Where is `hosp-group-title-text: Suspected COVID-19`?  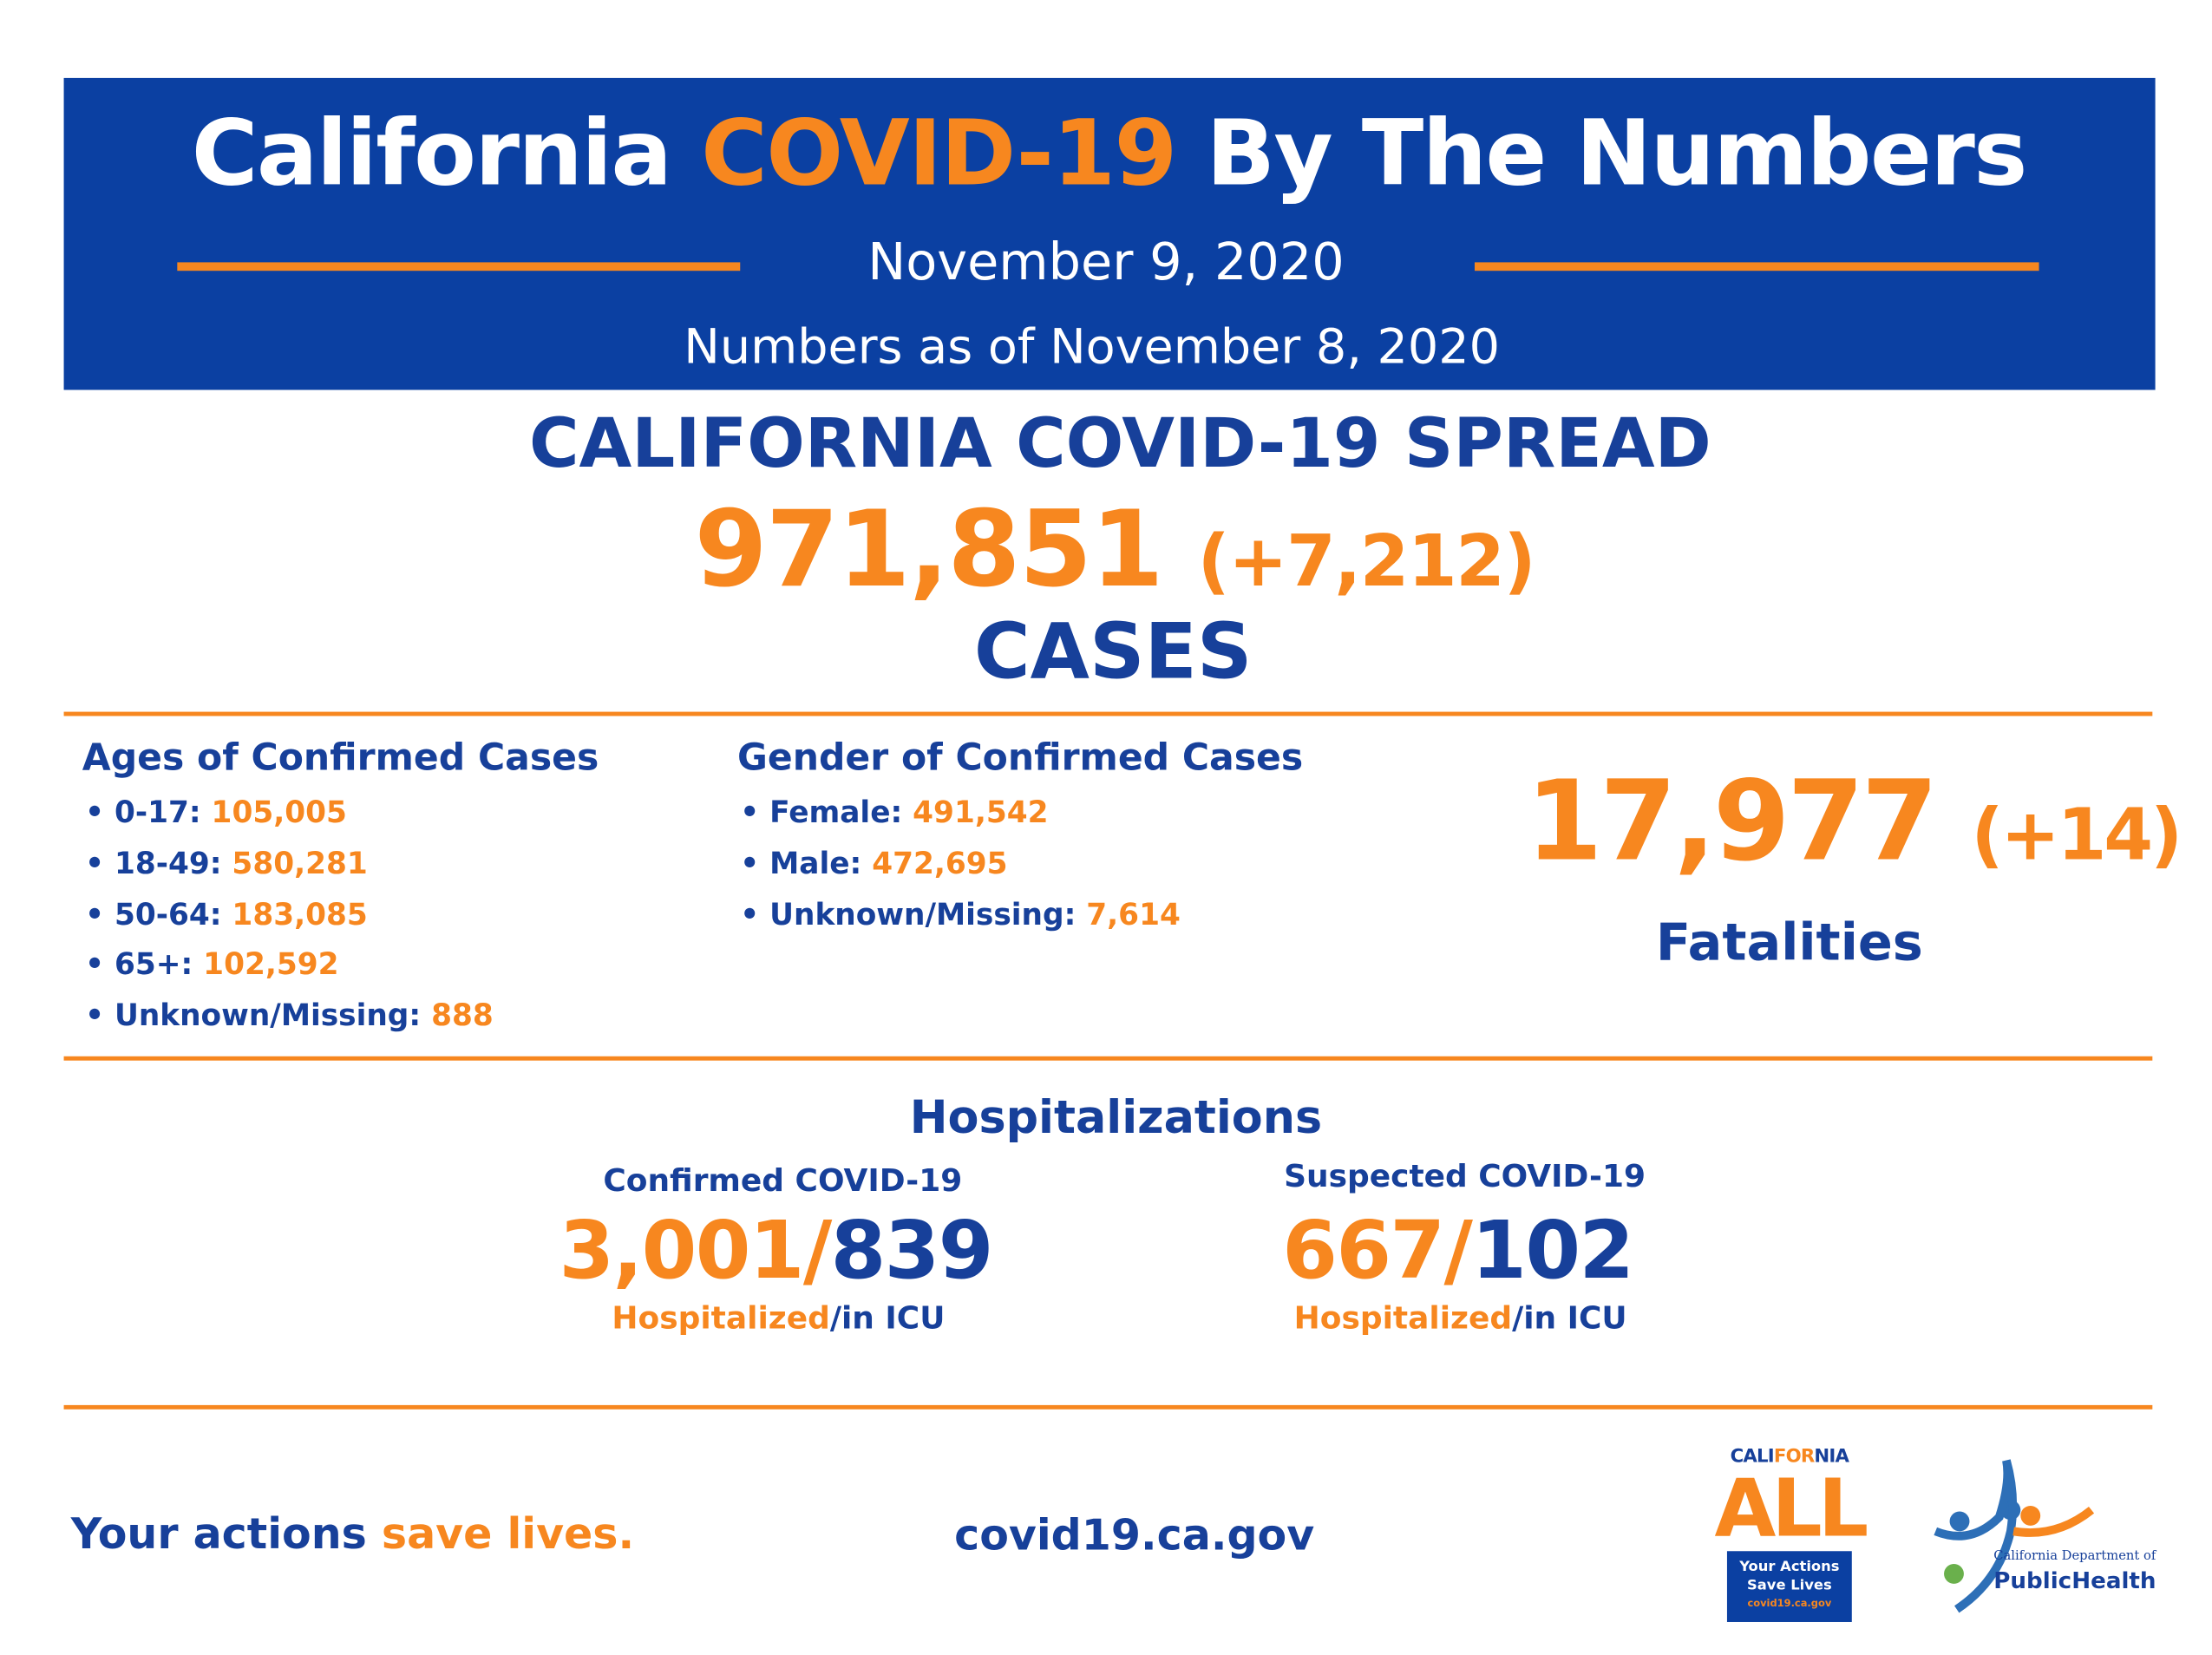 hosp-group-title-text: Suspected COVID-19 is located at coordinates (1465, 1178).